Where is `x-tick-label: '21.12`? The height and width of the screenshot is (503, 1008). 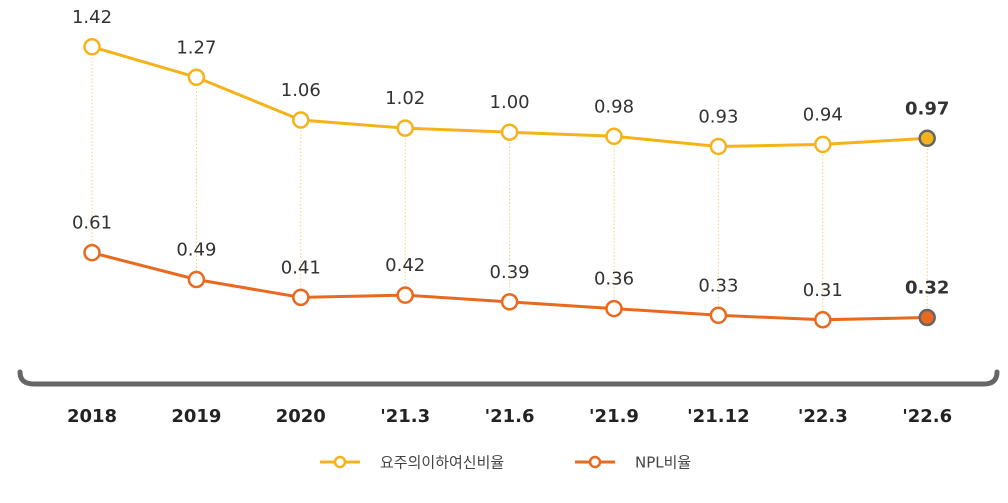 x-tick-label: '21.12 is located at coordinates (718, 416).